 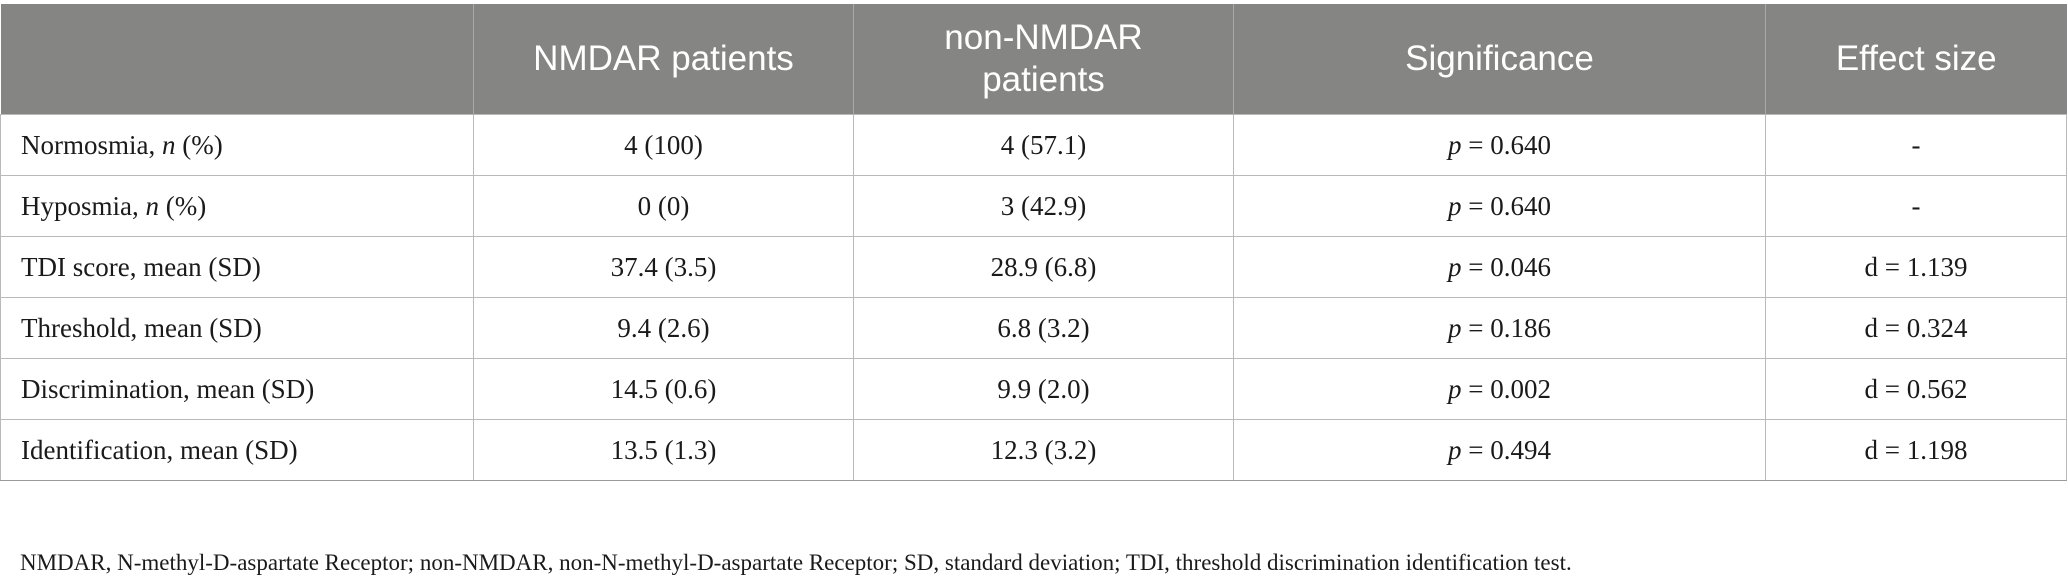 What do you see at coordinates (1499, 267) in the screenshot?
I see `significance-value: p = 0.046` at bounding box center [1499, 267].